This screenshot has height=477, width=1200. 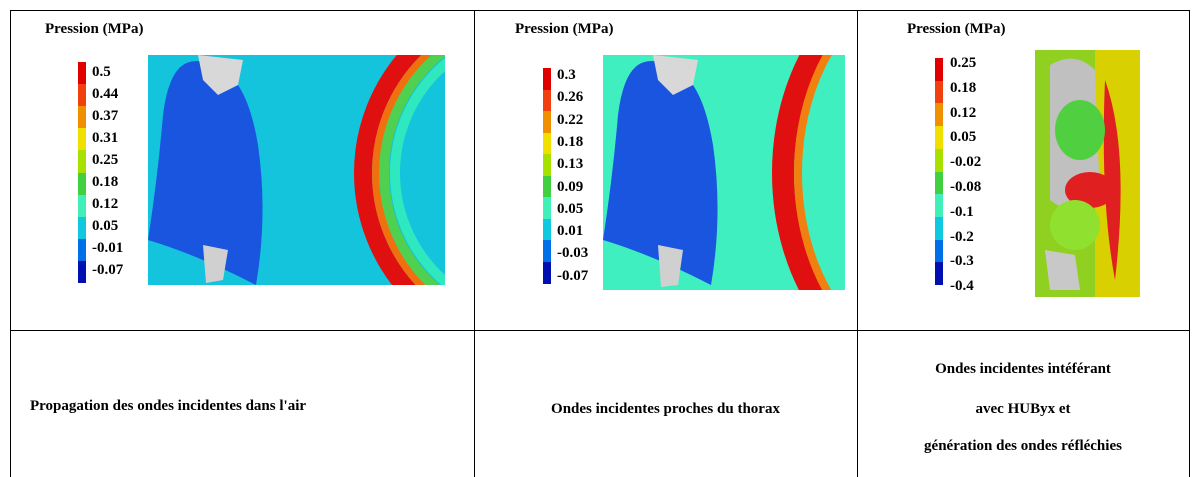 I want to click on colorbar-label: -0.3, so click(x=962, y=261).